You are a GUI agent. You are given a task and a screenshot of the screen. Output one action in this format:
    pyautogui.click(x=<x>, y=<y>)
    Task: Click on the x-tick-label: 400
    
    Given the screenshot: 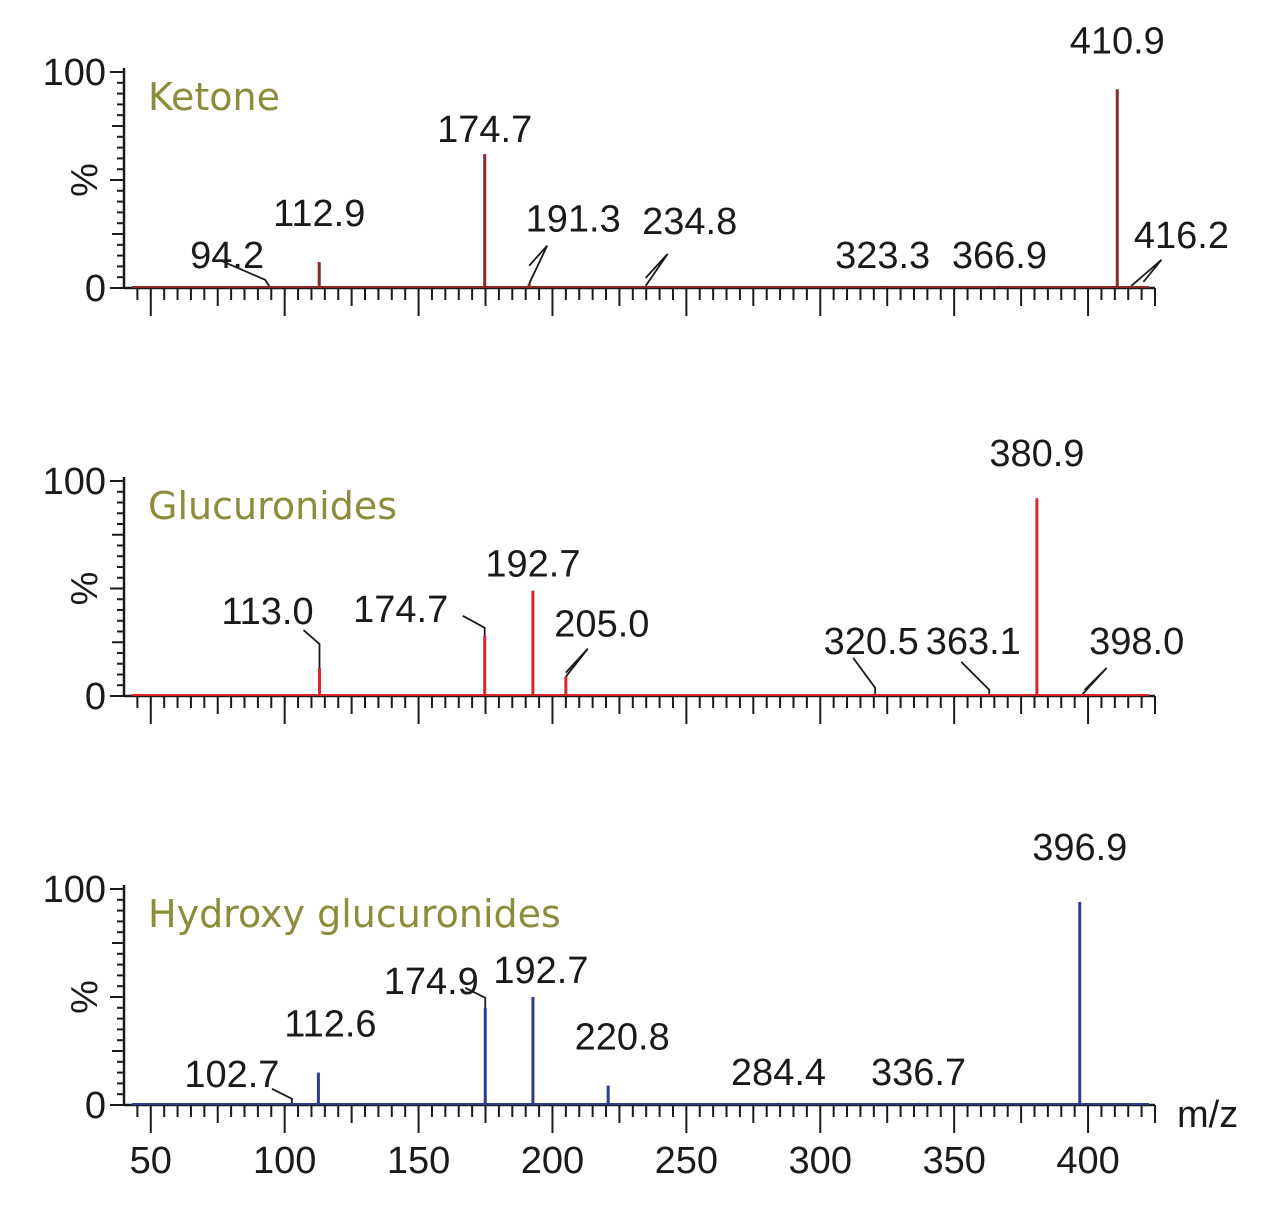 What is the action you would take?
    pyautogui.click(x=1087, y=1161)
    